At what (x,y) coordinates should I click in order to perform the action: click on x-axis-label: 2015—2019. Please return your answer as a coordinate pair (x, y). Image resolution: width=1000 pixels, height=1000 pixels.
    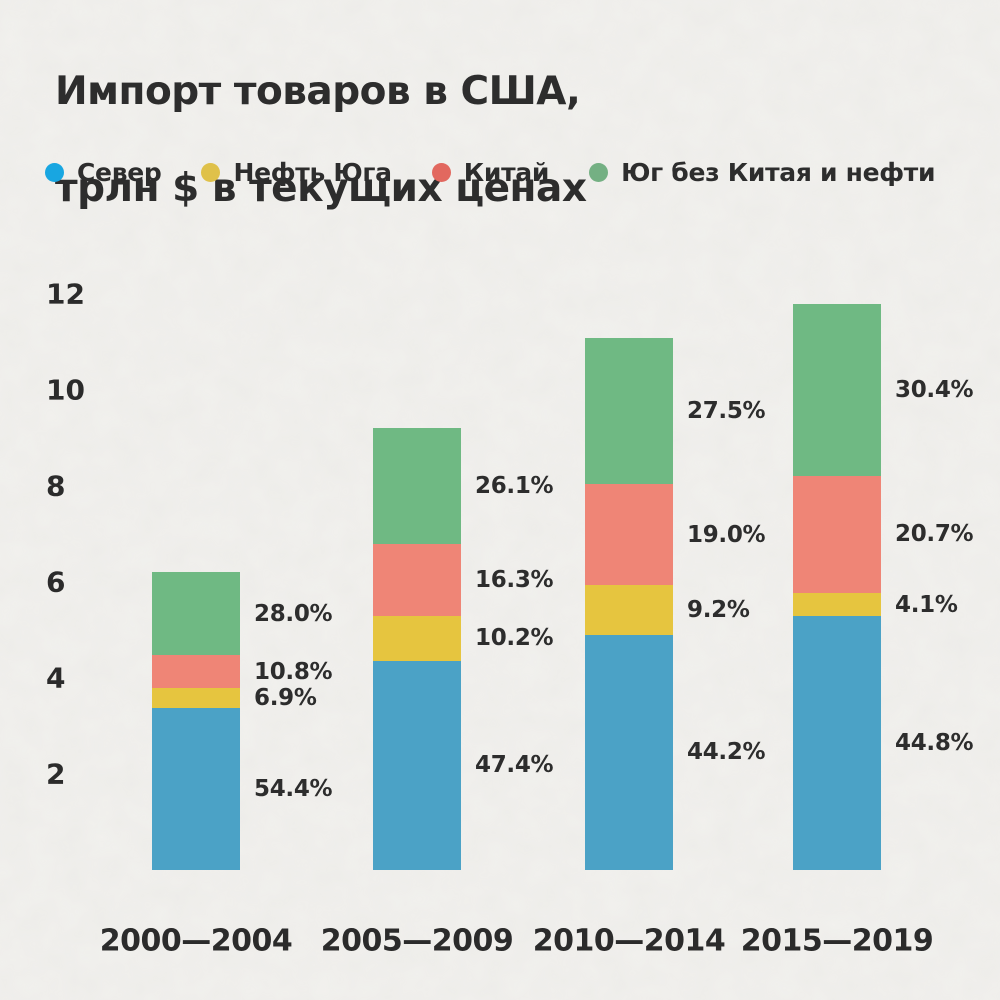
    Looking at the image, I should click on (837, 941).